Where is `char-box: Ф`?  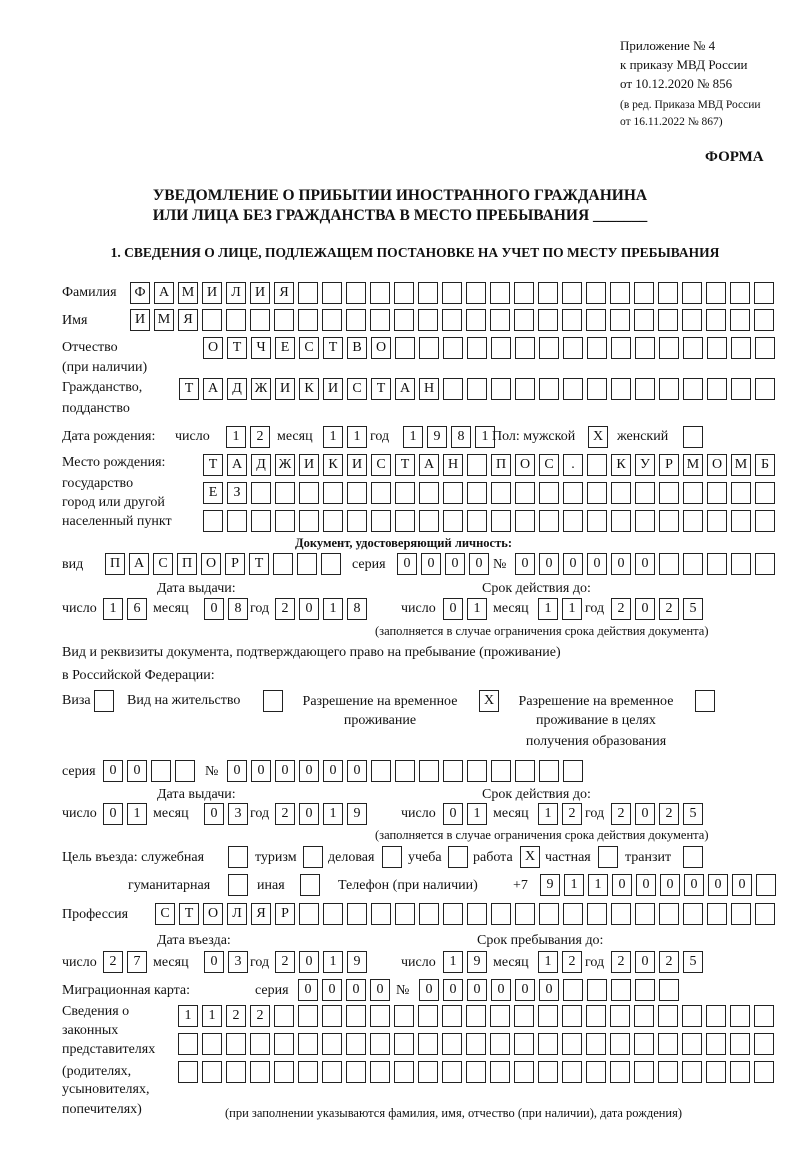
char-box: Ф is located at coordinates (140, 293).